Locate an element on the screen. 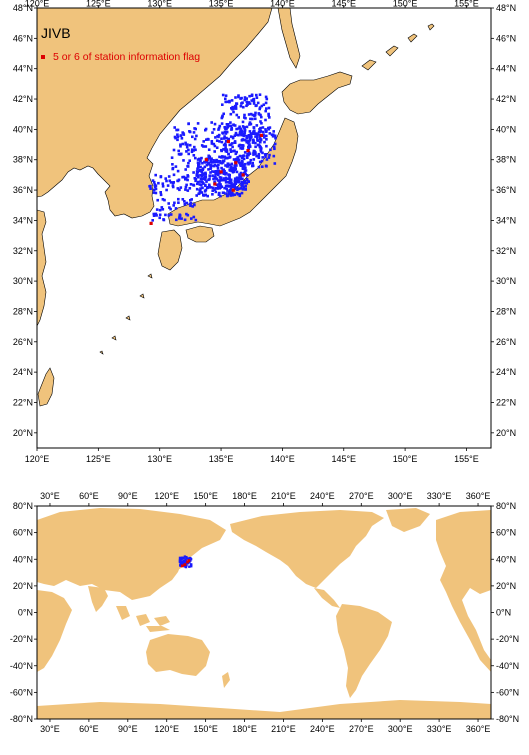 This screenshot has width=529, height=755. global-bottom-lon-label: 30°E is located at coordinates (50, 729).